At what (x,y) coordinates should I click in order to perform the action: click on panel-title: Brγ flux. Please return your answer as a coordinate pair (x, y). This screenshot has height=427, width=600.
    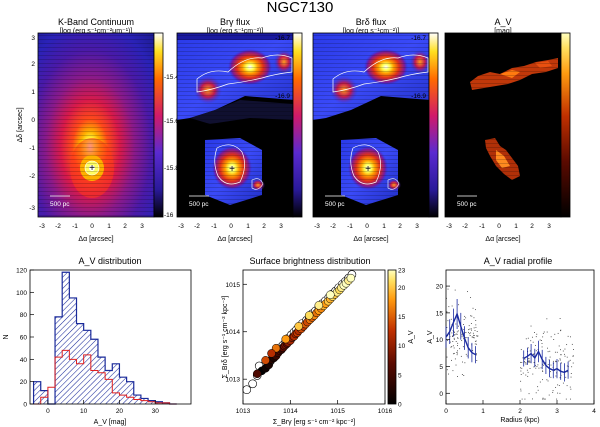
    Looking at the image, I should click on (235, 22).